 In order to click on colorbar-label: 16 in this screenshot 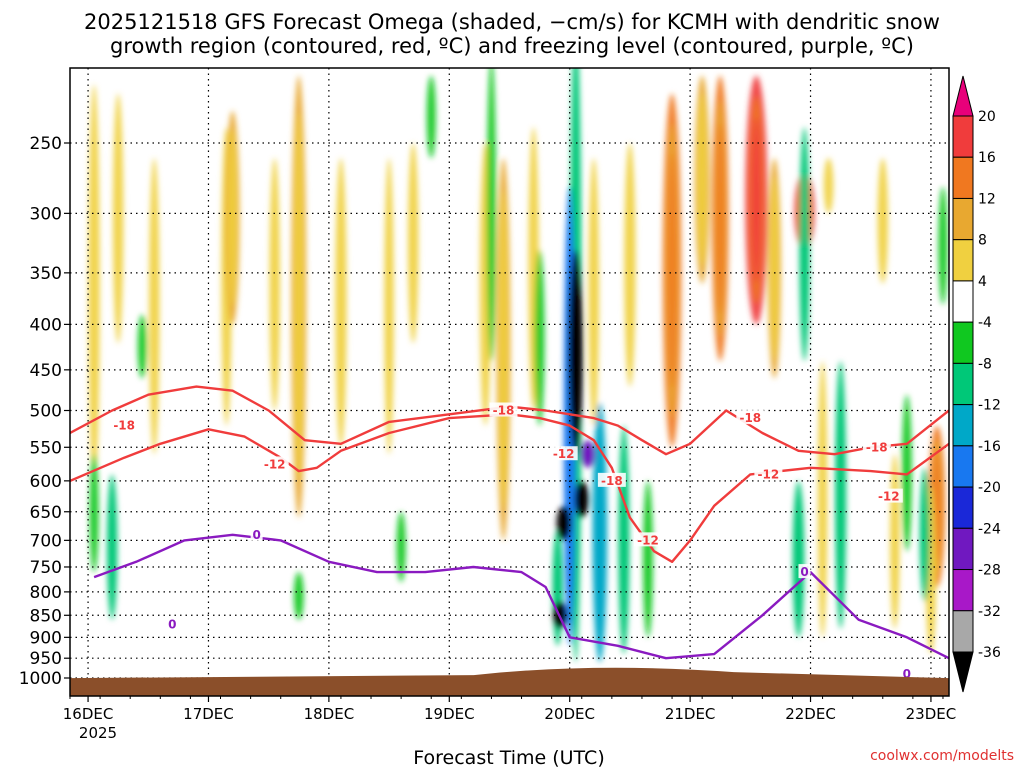, I will do `click(987, 158)`.